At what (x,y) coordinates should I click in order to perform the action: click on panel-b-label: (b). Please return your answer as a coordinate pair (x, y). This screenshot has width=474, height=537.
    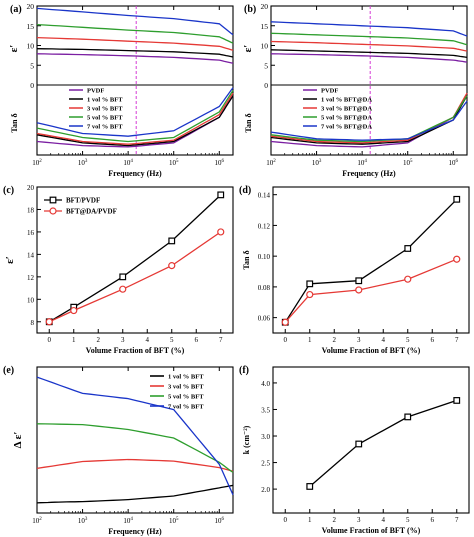
    Looking at the image, I should click on (250, 9).